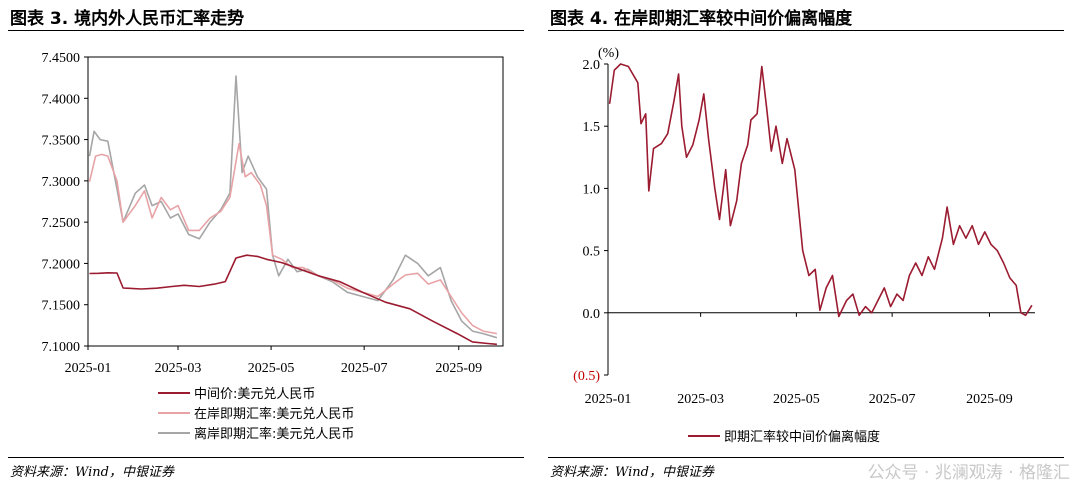 This screenshot has height=486, width=1080. Describe the element at coordinates (592, 189) in the screenshot. I see `y-tick-label: 1.0` at that location.